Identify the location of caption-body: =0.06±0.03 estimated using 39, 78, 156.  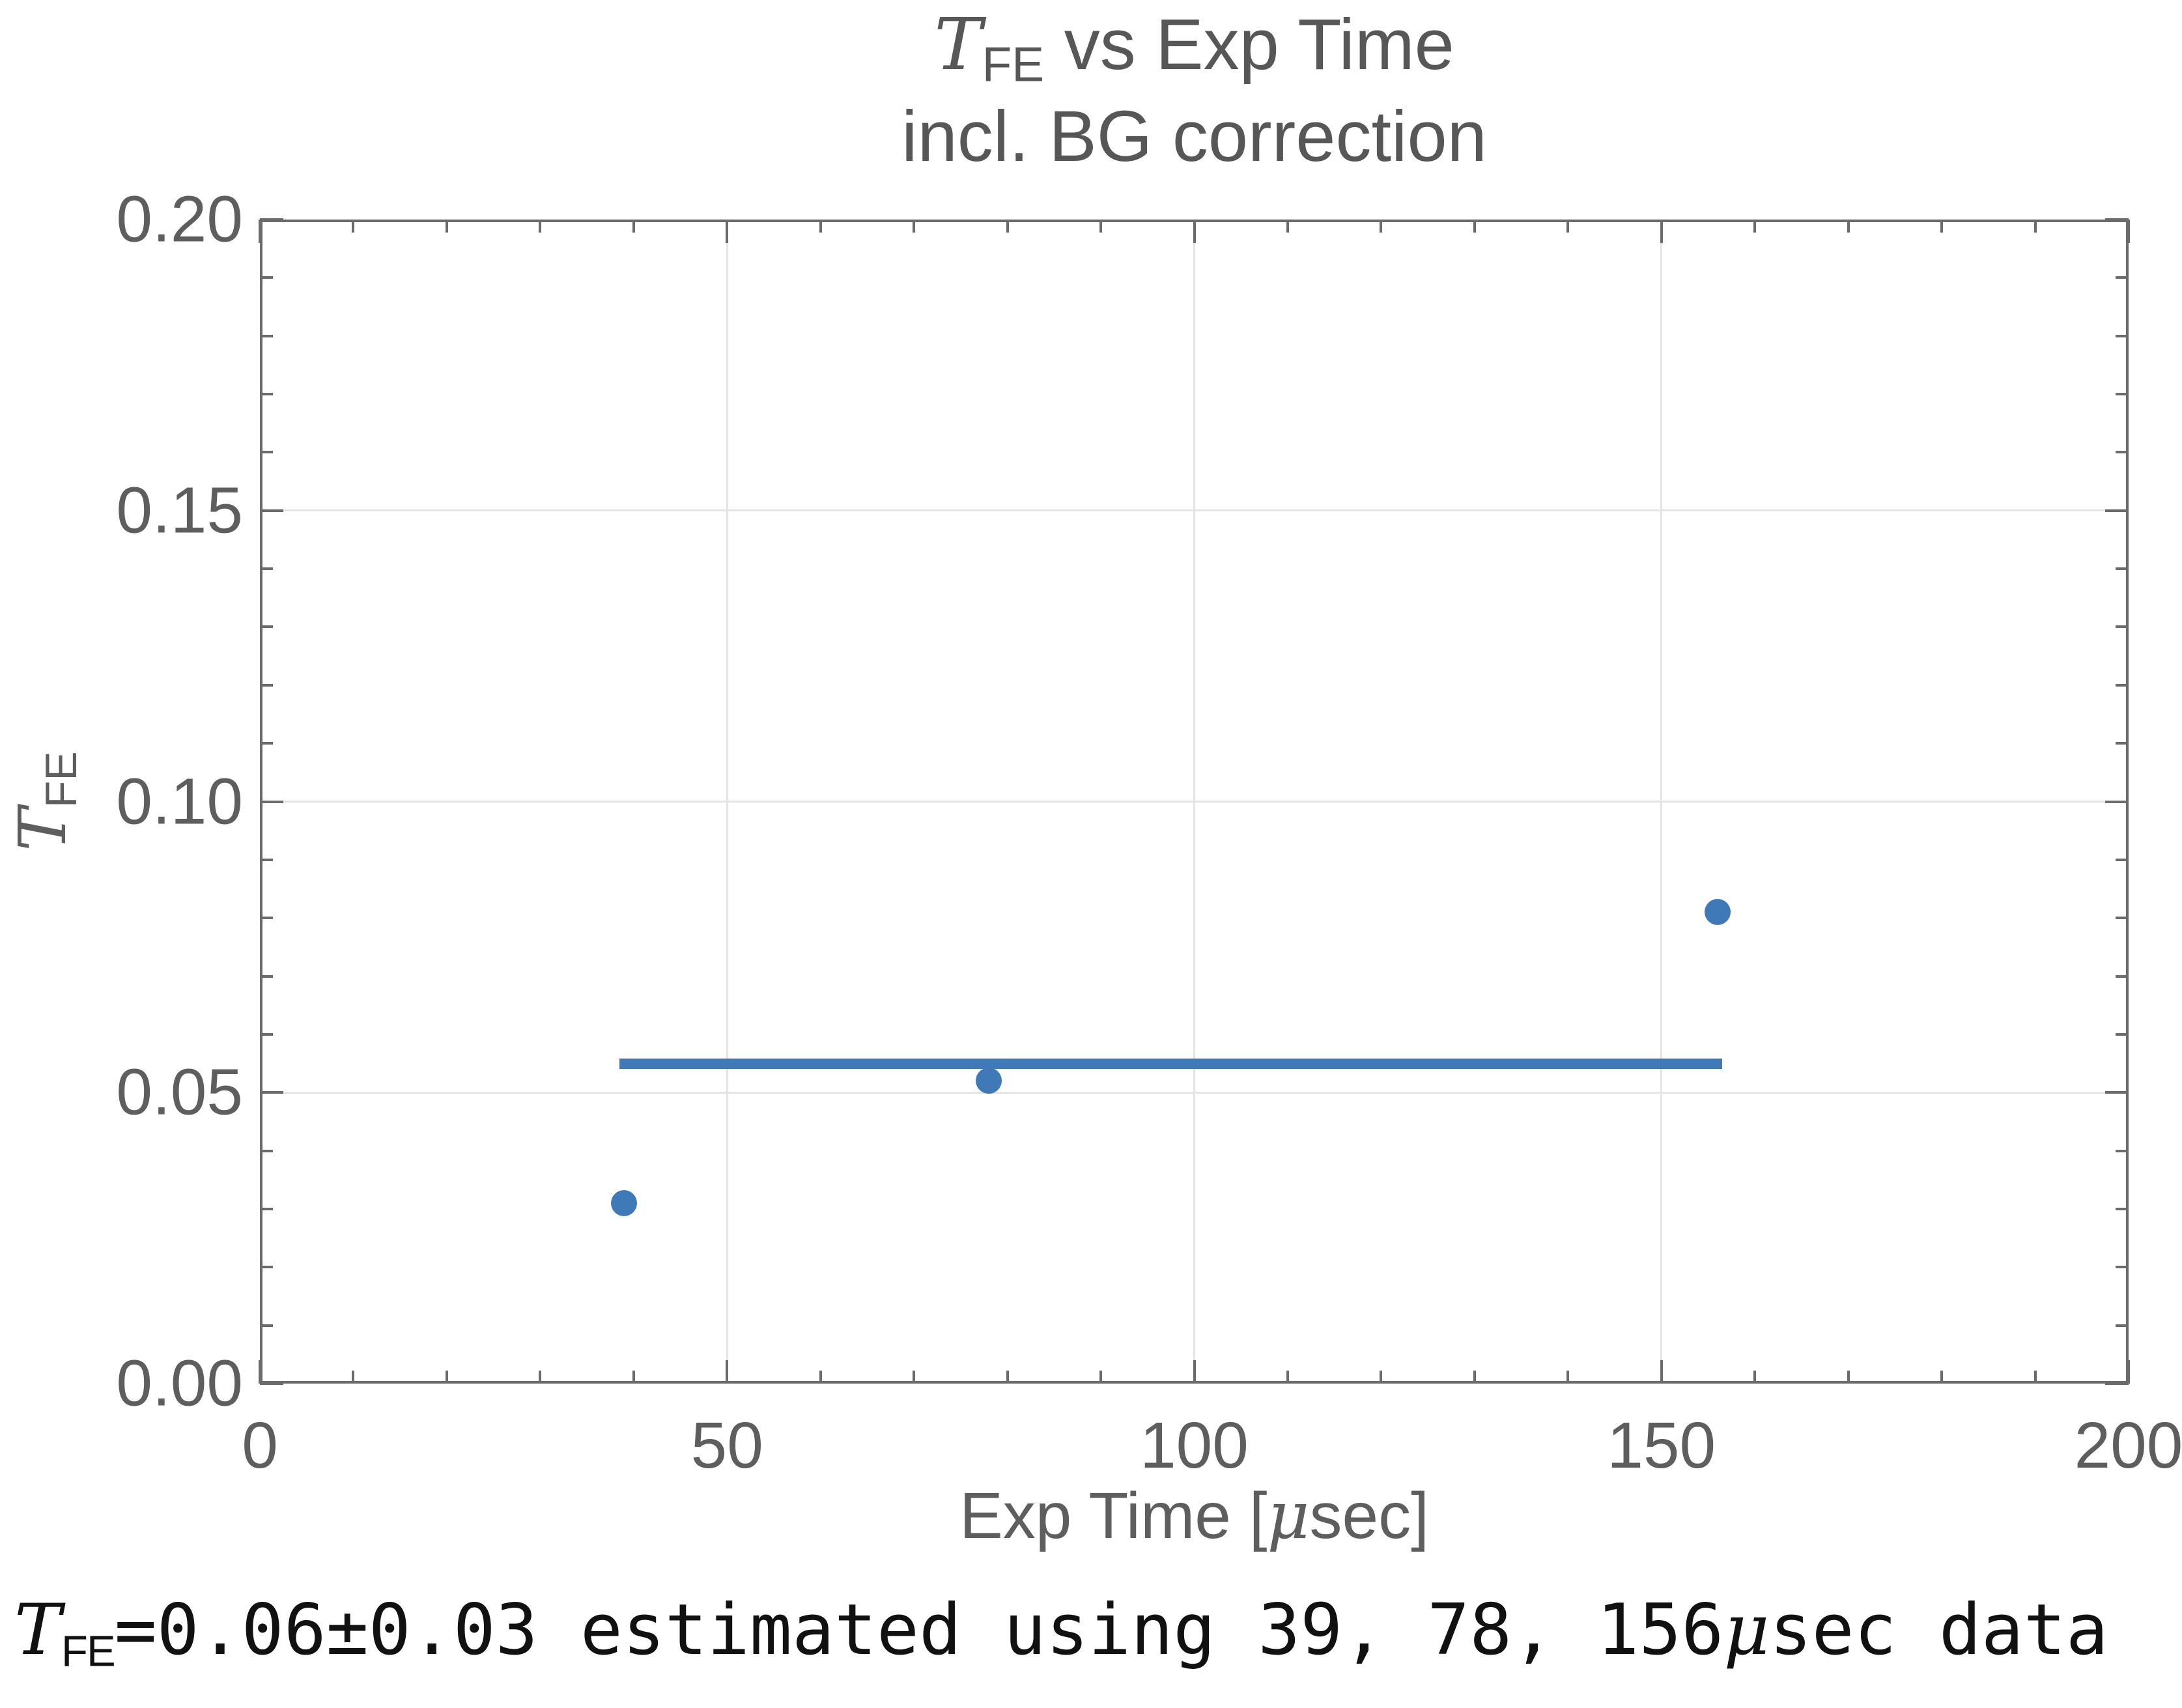
(919, 1630).